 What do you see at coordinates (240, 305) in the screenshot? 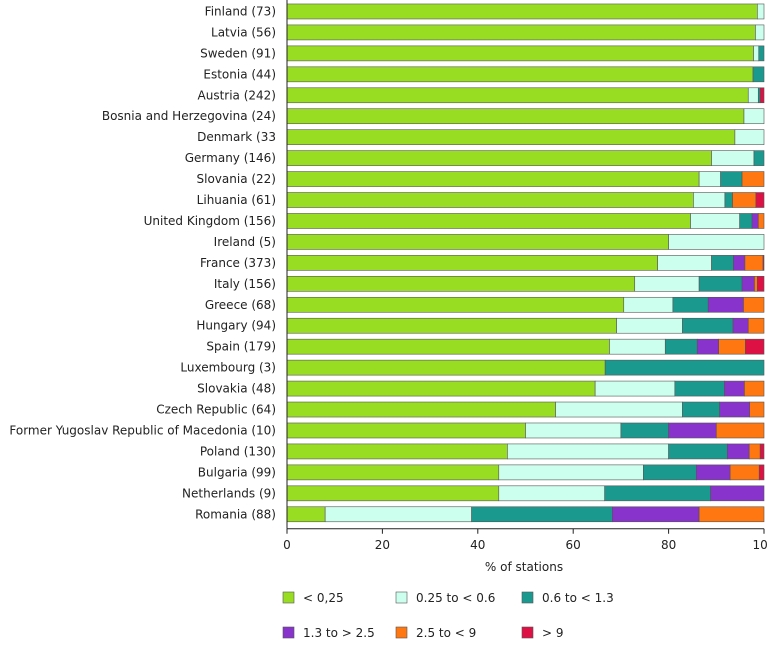
I see `category-label: Greece (68)` at bounding box center [240, 305].